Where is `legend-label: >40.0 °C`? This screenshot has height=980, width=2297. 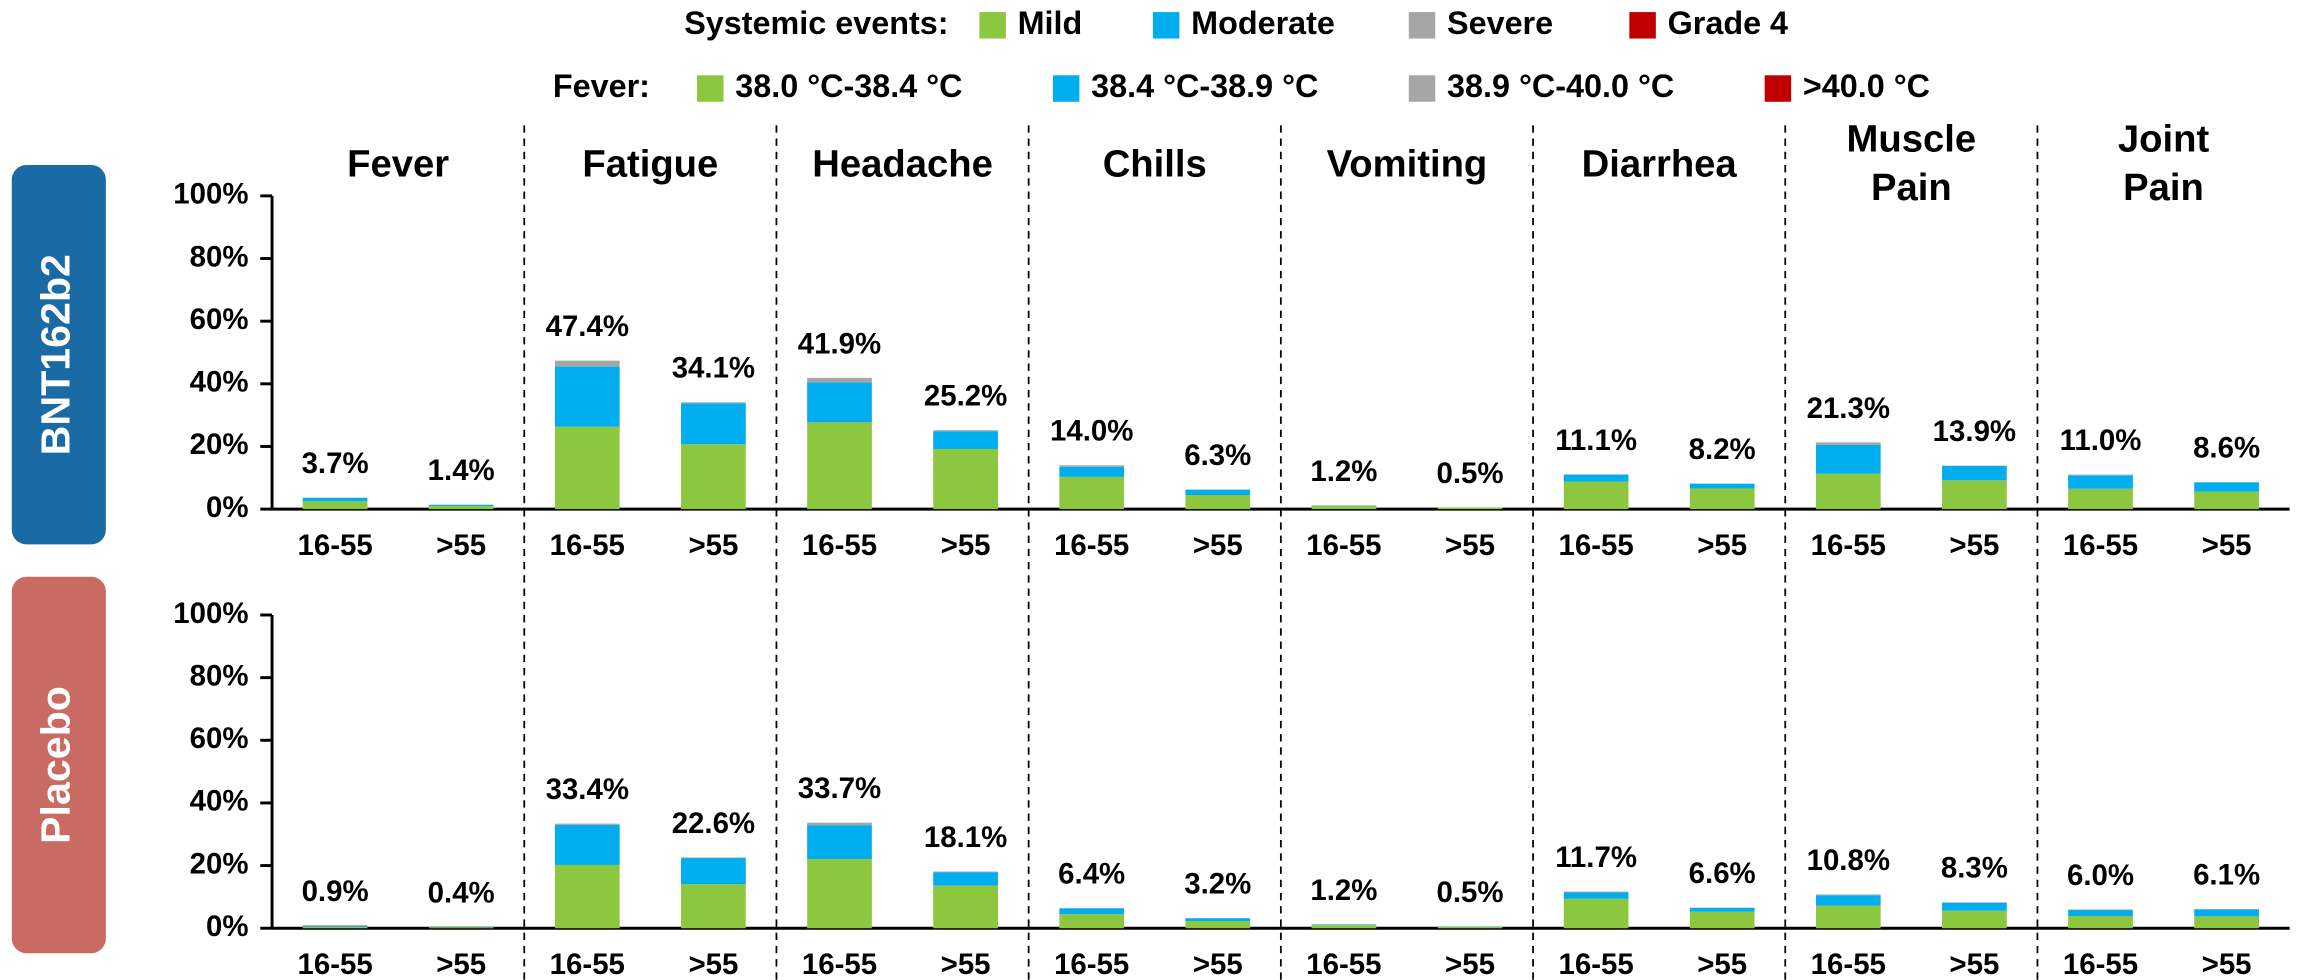 legend-label: >40.0 °C is located at coordinates (1866, 86).